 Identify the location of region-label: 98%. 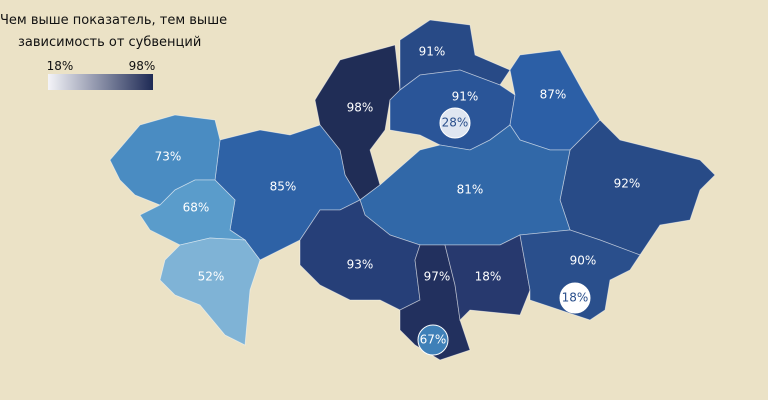
(360, 108).